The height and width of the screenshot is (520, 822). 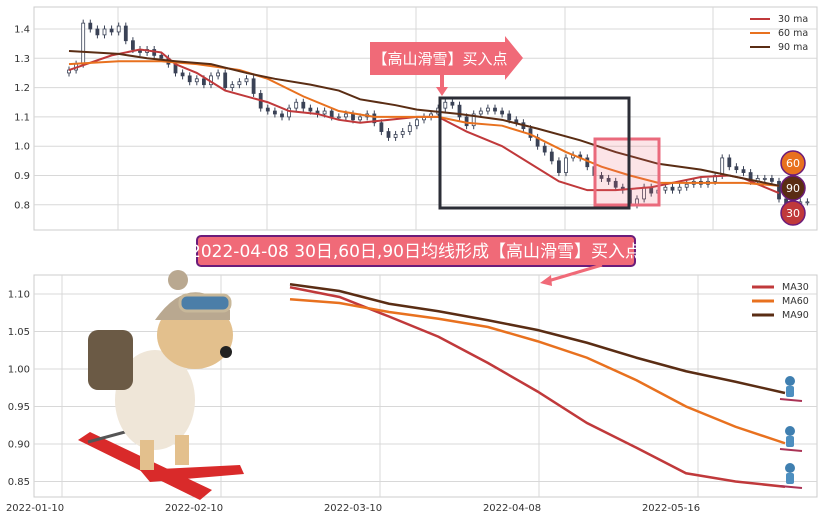 What do you see at coordinates (575, 273) in the screenshot?
I see `pointer-arrow-line` at bounding box center [575, 273].